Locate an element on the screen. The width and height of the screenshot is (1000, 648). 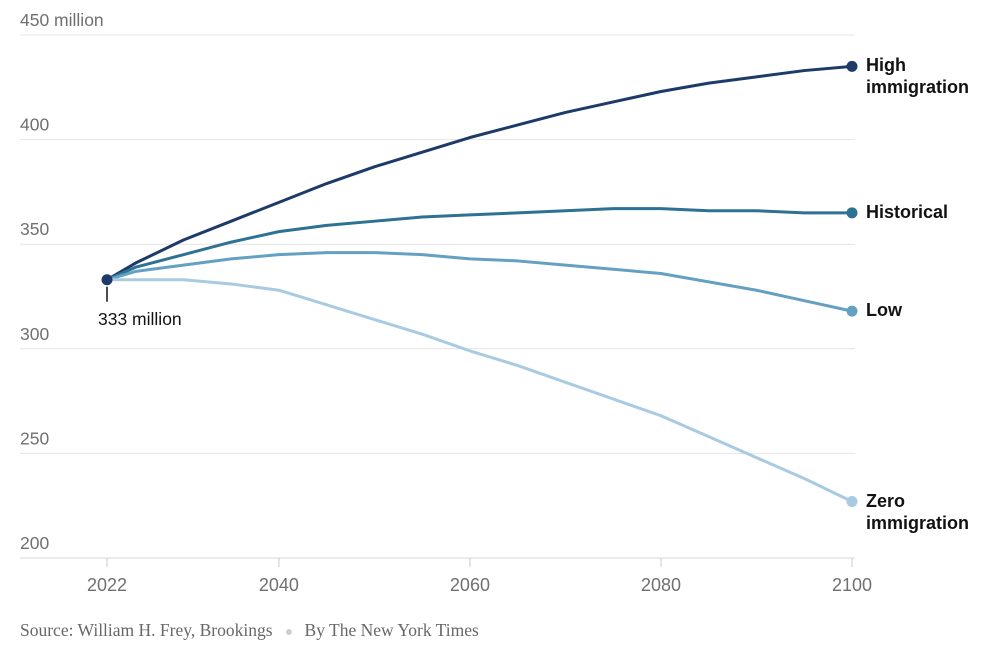
start-point-dot is located at coordinates (107, 280).